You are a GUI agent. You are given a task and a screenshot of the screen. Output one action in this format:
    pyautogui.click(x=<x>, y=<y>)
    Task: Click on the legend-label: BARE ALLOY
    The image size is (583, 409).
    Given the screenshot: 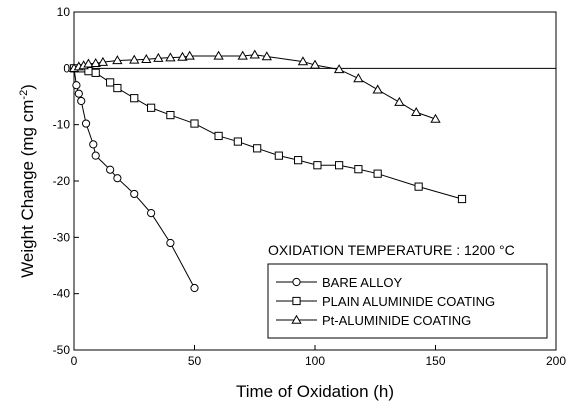 What is the action you would take?
    pyautogui.click(x=362, y=282)
    